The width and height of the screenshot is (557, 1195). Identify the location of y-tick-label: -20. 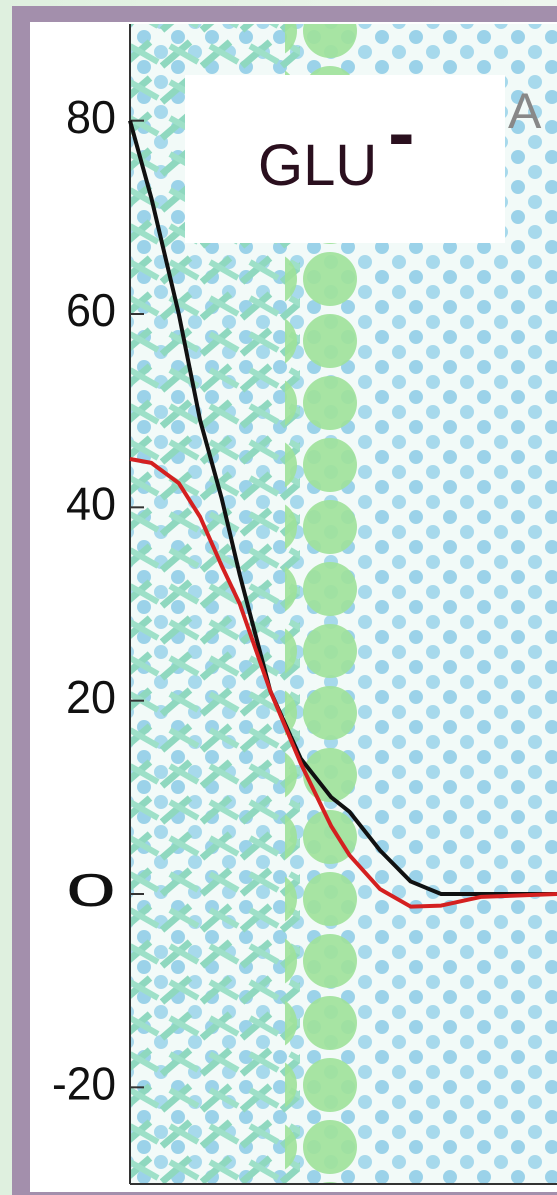
(84, 1083).